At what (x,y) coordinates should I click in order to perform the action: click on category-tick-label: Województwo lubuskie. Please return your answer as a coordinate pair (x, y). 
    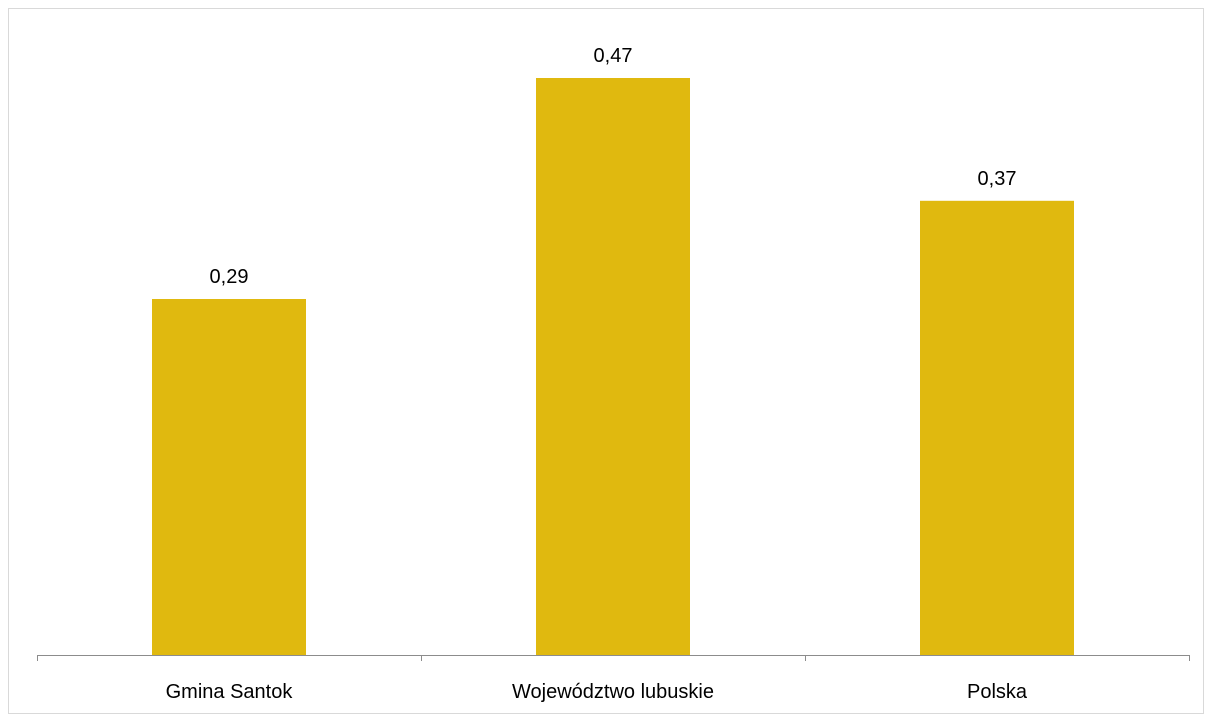
    Looking at the image, I should click on (613, 692).